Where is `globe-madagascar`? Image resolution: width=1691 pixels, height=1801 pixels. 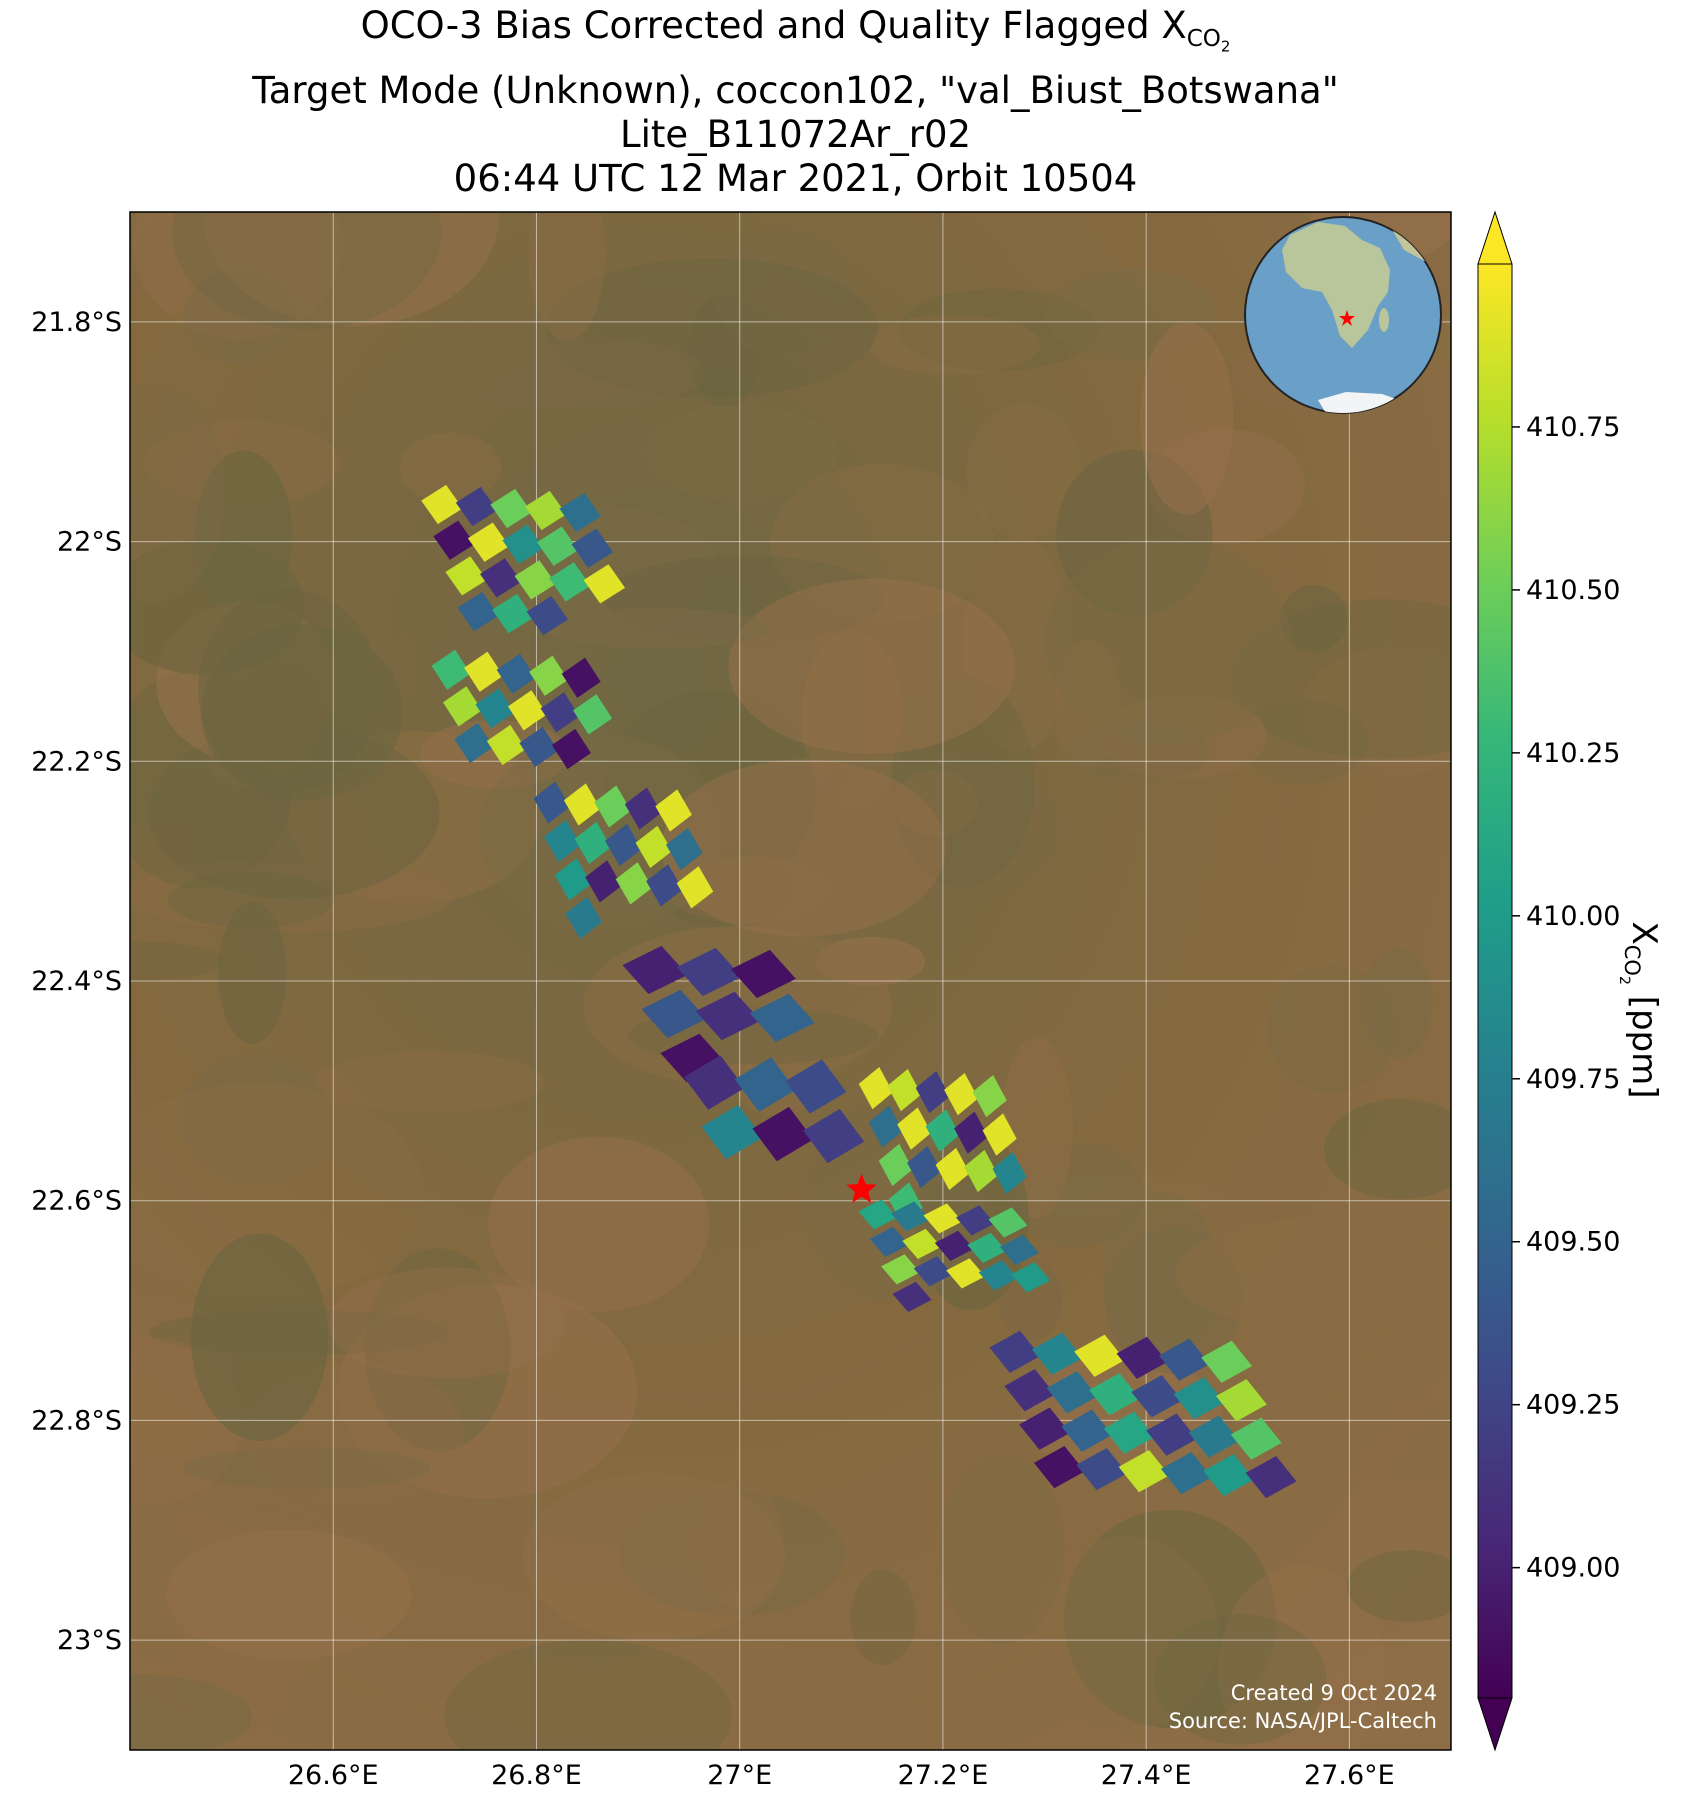 globe-madagascar is located at coordinates (1384, 320).